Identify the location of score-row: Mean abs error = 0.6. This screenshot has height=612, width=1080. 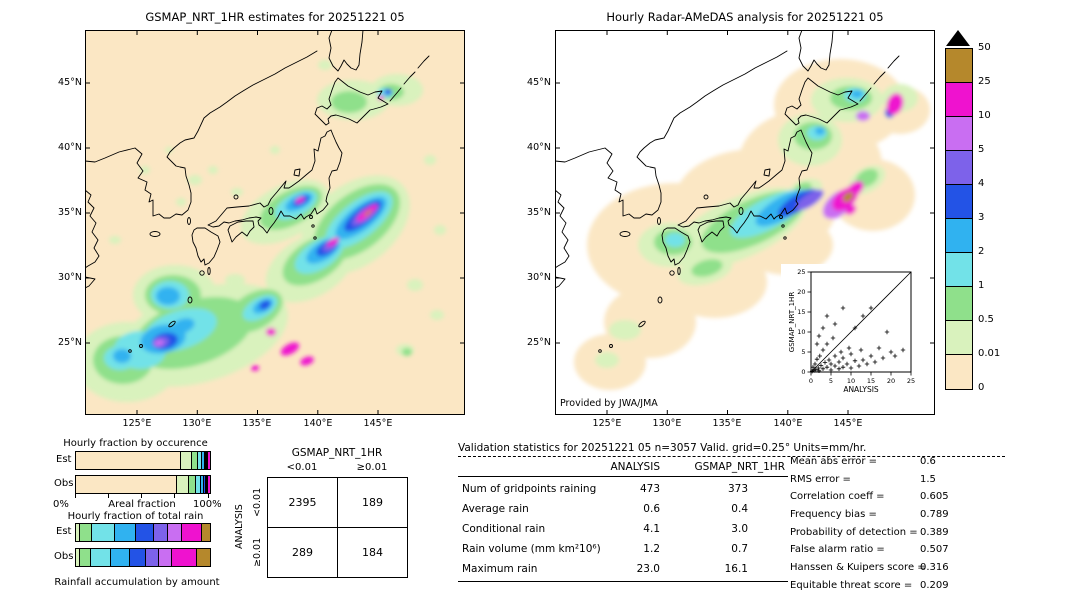
(902, 465).